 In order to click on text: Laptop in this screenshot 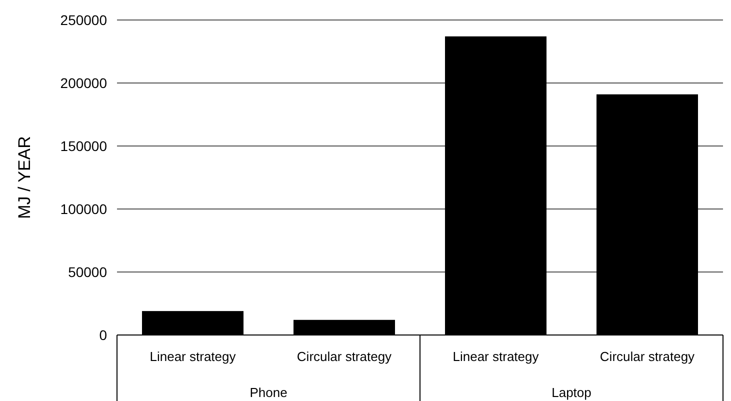, I will do `click(572, 392)`.